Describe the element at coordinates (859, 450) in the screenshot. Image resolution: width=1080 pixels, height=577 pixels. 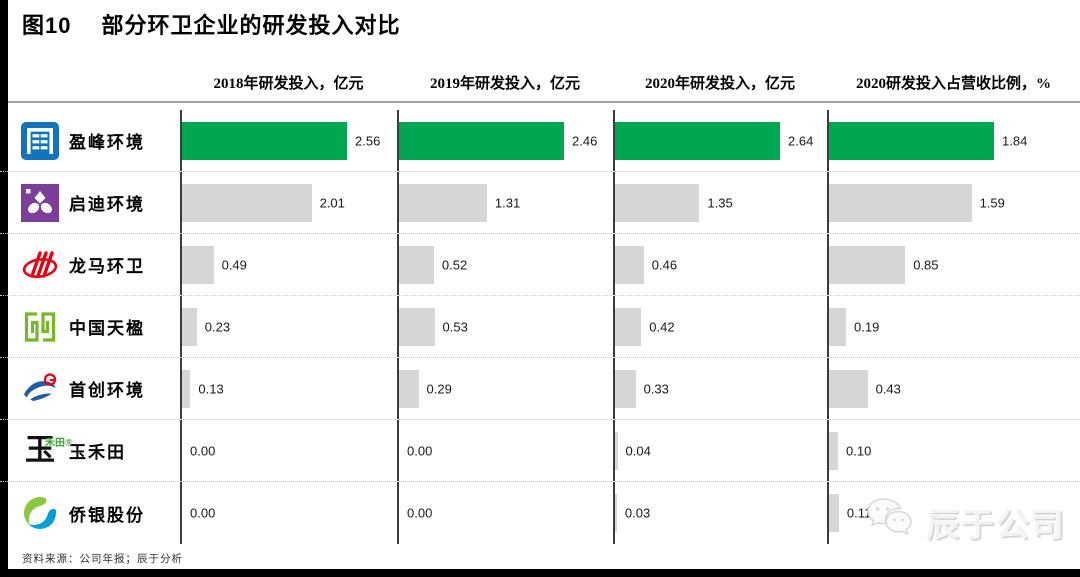
I see `bar-value-label: 0.10` at that location.